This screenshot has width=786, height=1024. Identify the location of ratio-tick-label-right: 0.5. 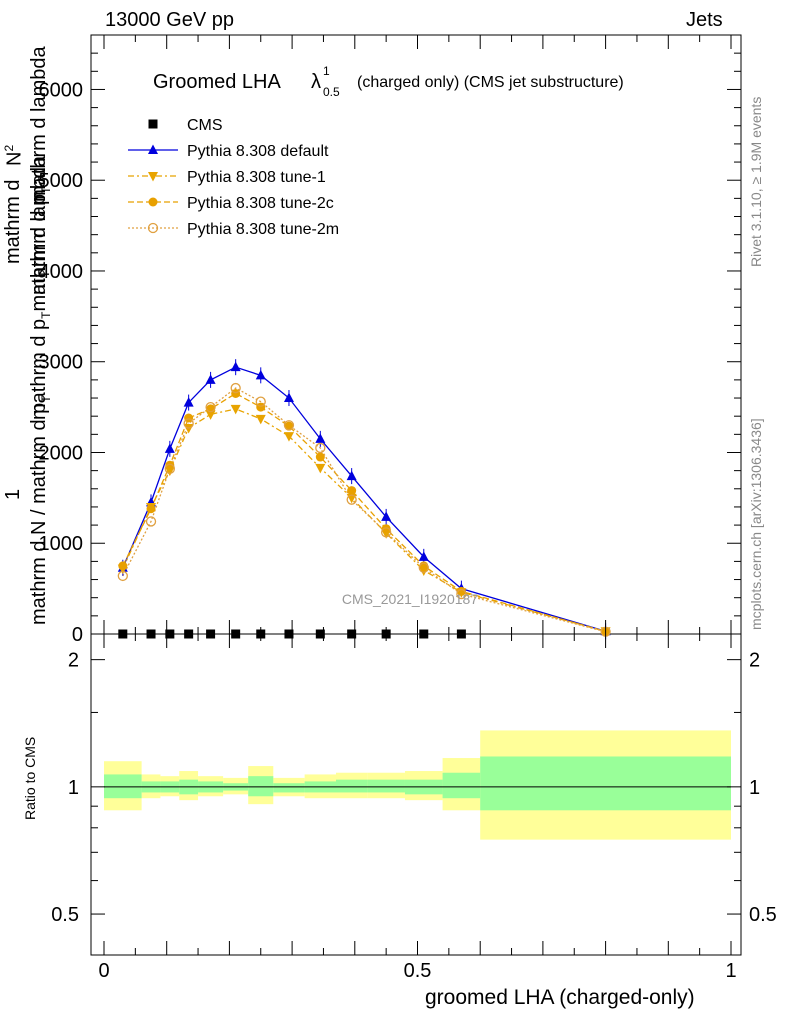
(763, 915).